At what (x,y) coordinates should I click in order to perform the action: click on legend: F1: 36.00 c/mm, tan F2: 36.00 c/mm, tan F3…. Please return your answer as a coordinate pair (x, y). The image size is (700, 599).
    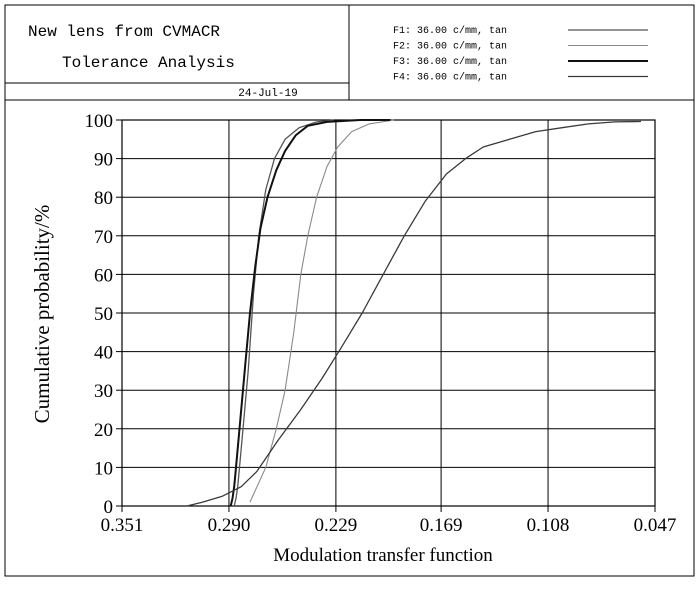
    Looking at the image, I should click on (520, 54).